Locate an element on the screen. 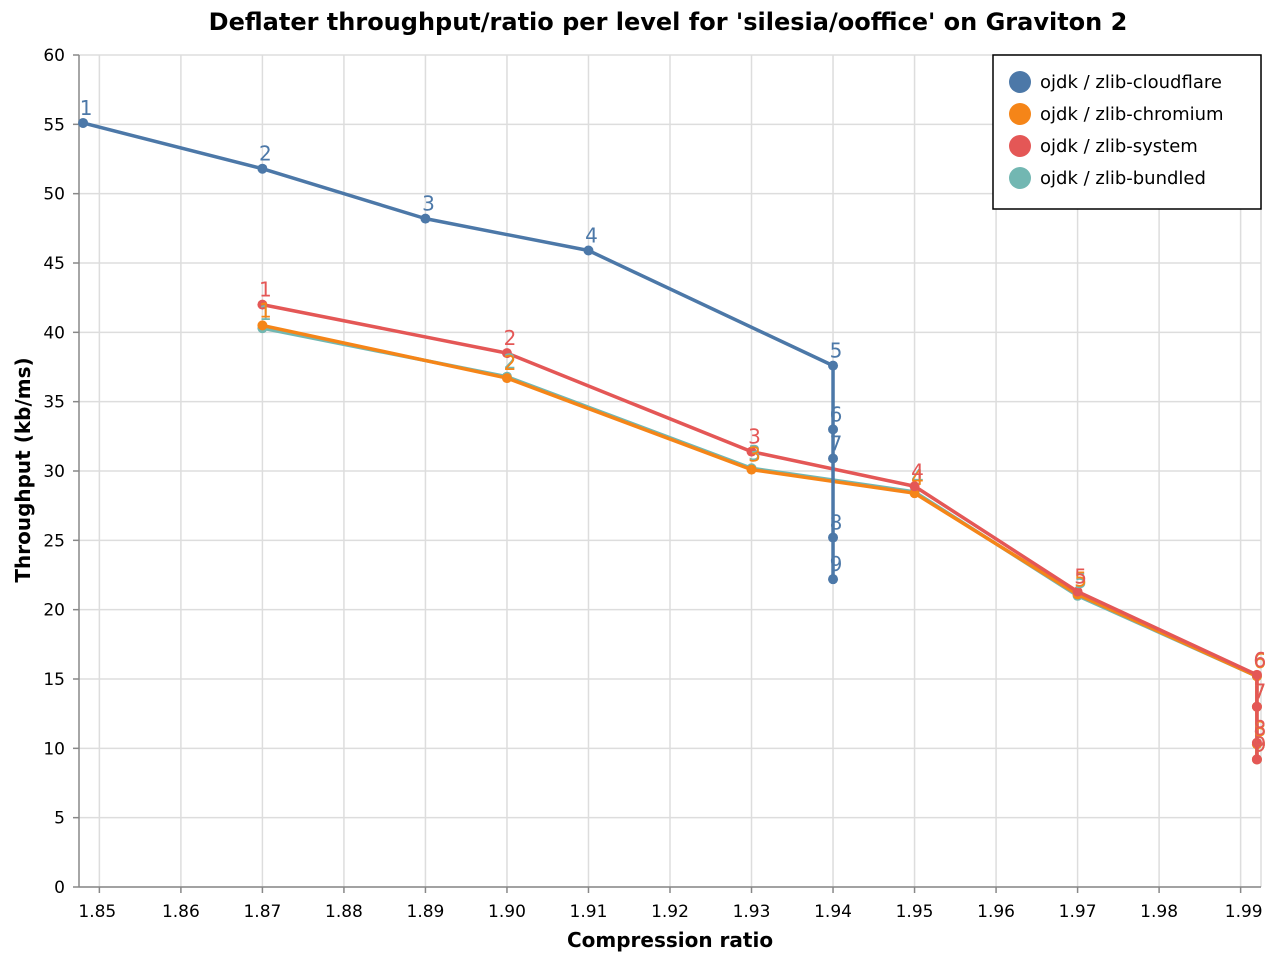  y-tick-label: 20 is located at coordinates (54, 611).